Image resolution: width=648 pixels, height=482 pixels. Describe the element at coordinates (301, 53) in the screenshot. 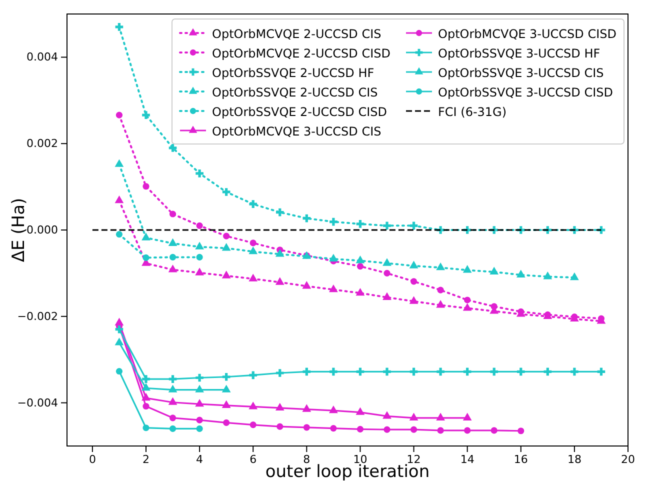

I see `legend-label: OptOrbMCVQE 2-UCCSD CISD` at that location.